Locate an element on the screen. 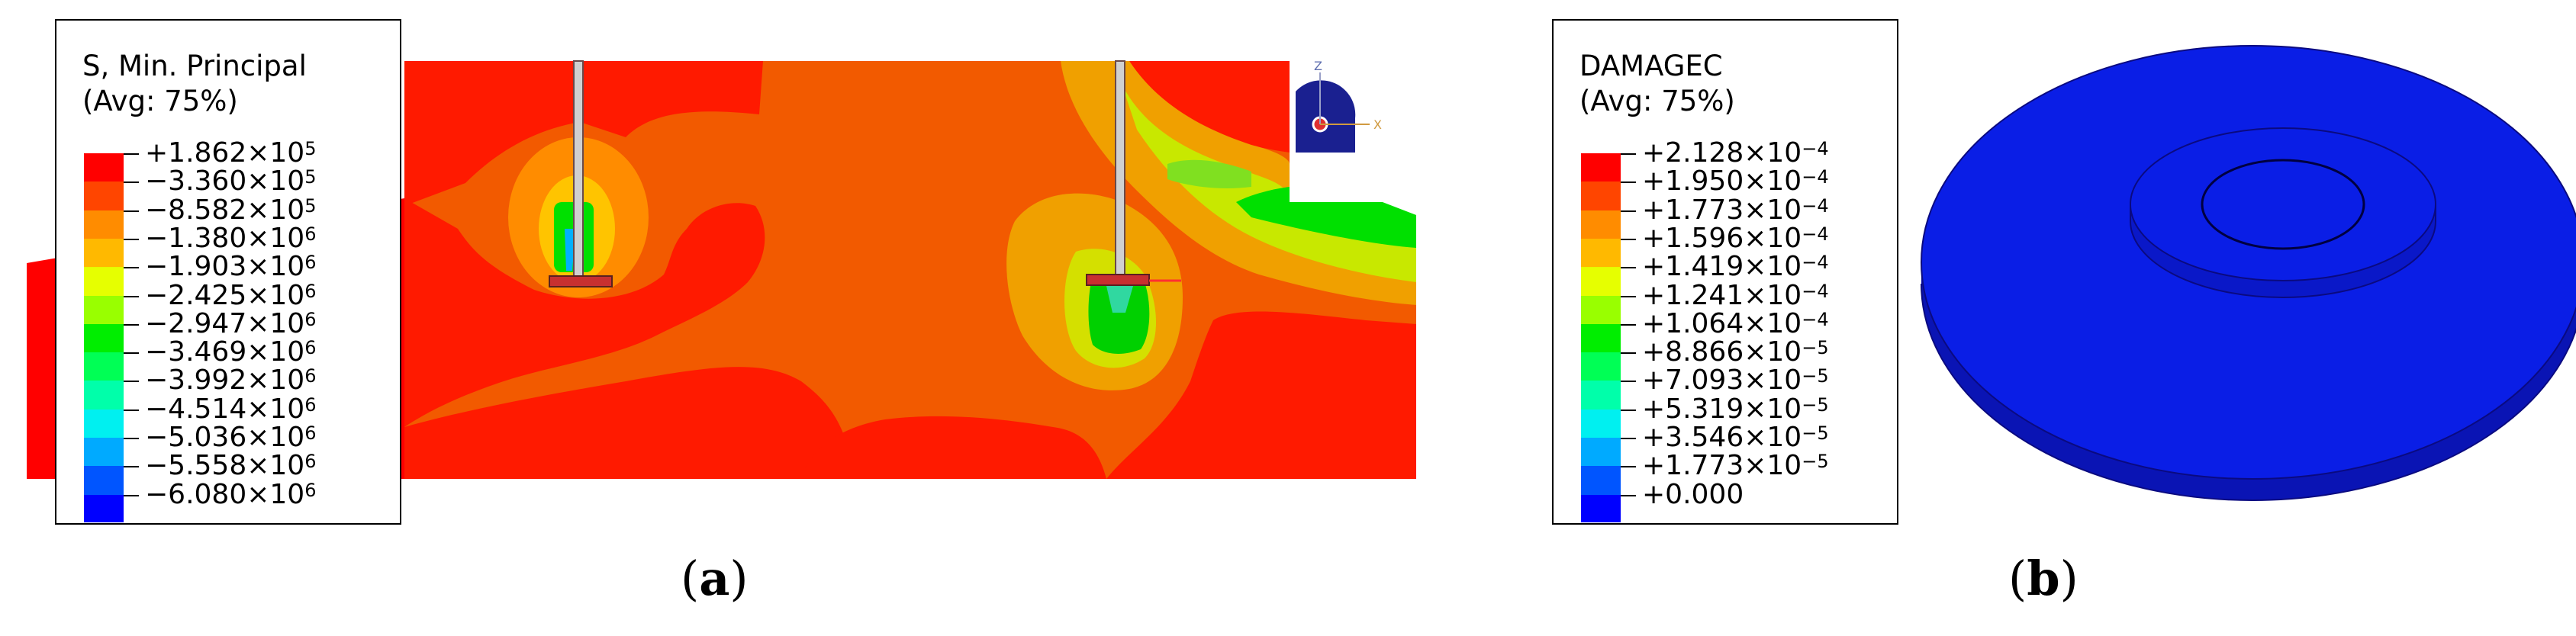 Image resolution: width=2576 pixels, height=636 pixels. pile-right-cap is located at coordinates (1118, 280).